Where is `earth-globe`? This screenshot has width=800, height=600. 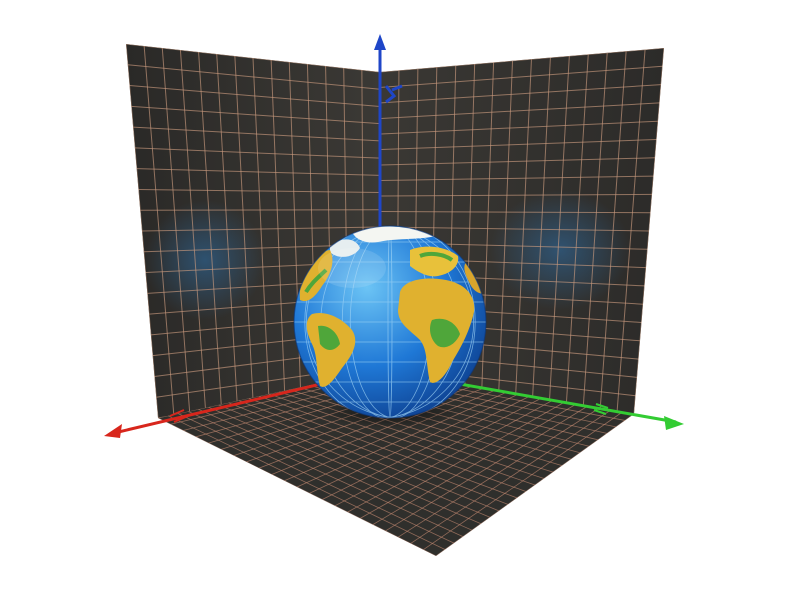 earth-globe is located at coordinates (390, 322).